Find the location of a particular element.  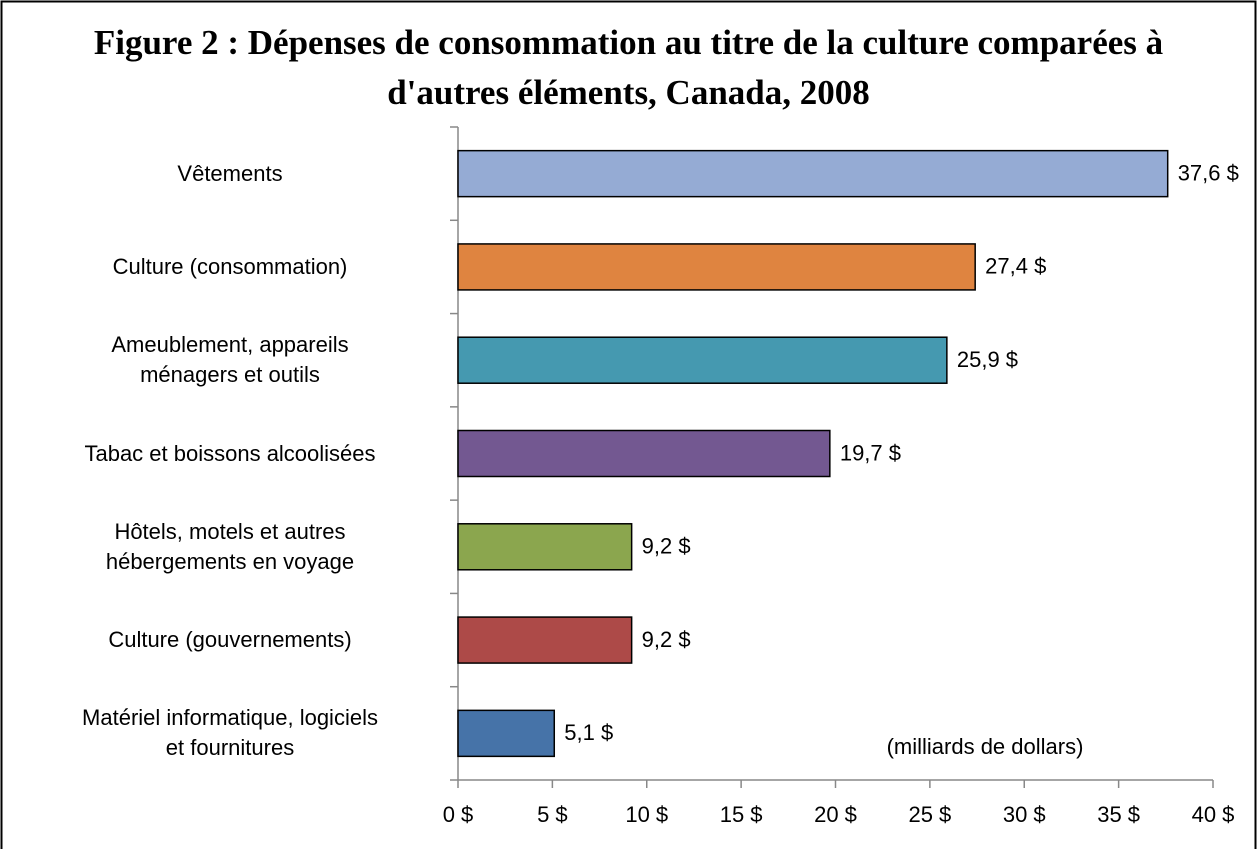

value-label: 19,7 $ is located at coordinates (870, 452).